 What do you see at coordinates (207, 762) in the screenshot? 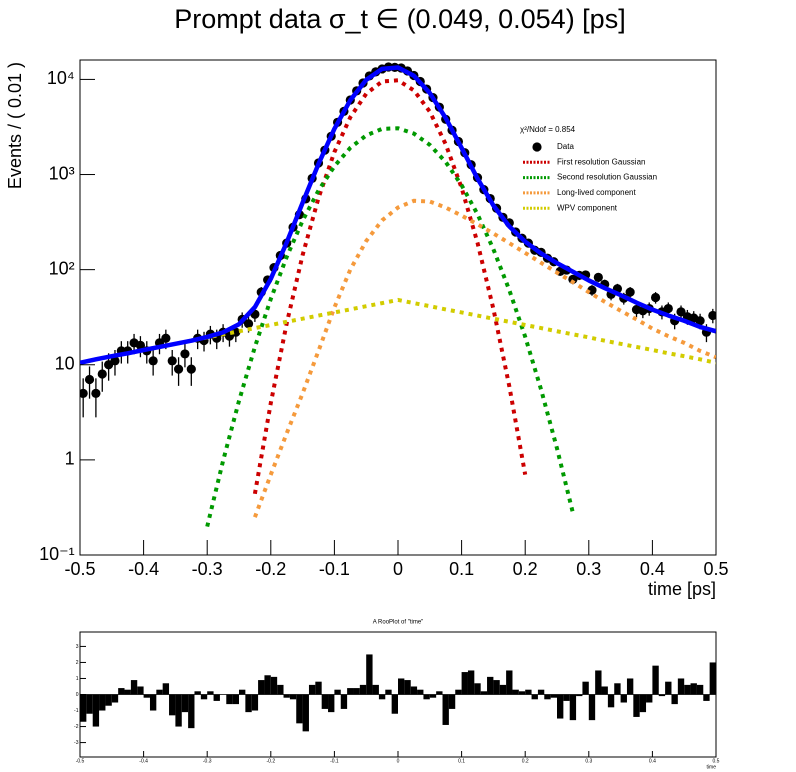
I see `x-tick-label: -0.3` at bounding box center [207, 762].